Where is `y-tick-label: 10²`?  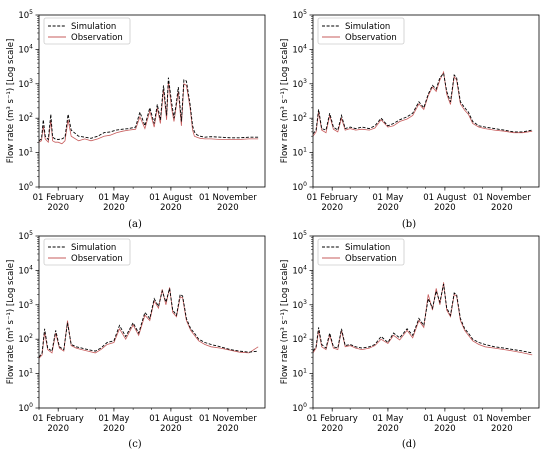 y-tick-label: 10² is located at coordinates (299, 118).